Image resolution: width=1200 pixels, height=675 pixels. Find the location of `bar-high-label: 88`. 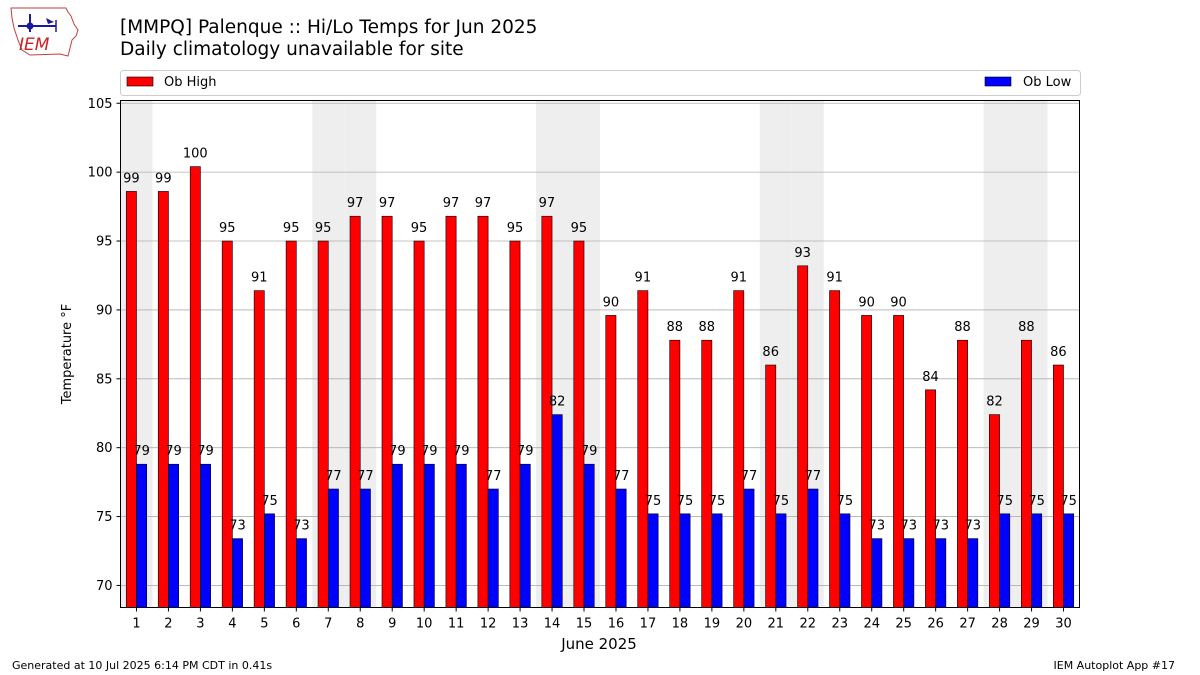

bar-high-label: 88 is located at coordinates (706, 327).